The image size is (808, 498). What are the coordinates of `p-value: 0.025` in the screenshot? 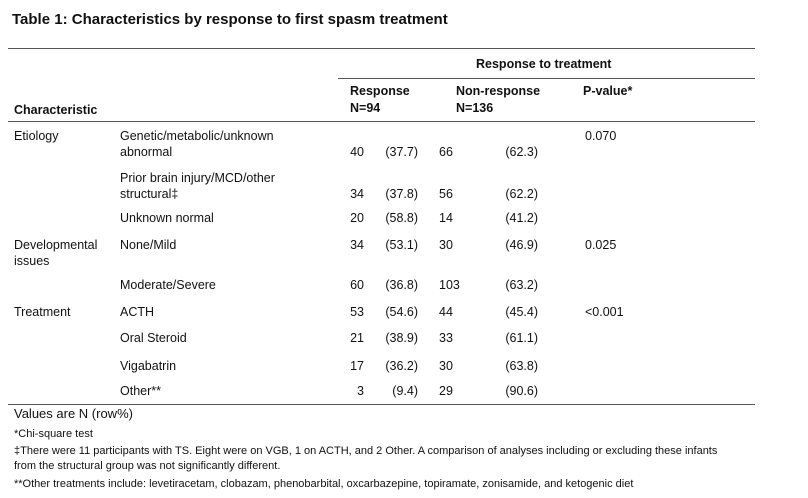 It's located at (601, 245).